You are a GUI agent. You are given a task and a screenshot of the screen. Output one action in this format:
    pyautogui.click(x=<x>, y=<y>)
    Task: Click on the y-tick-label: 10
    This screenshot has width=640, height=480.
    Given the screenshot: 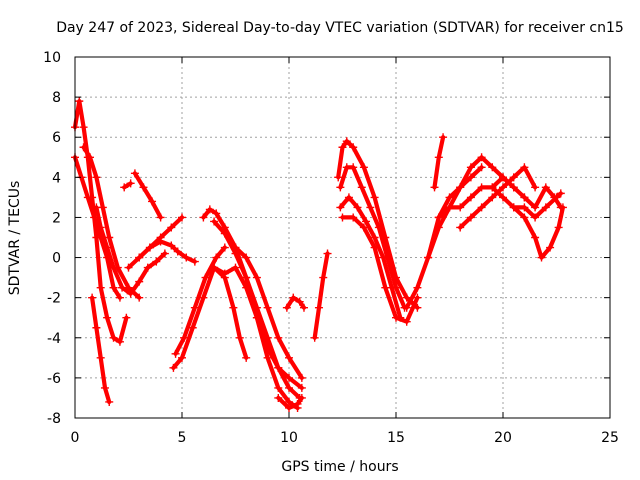 What is the action you would take?
    pyautogui.click(x=52, y=58)
    